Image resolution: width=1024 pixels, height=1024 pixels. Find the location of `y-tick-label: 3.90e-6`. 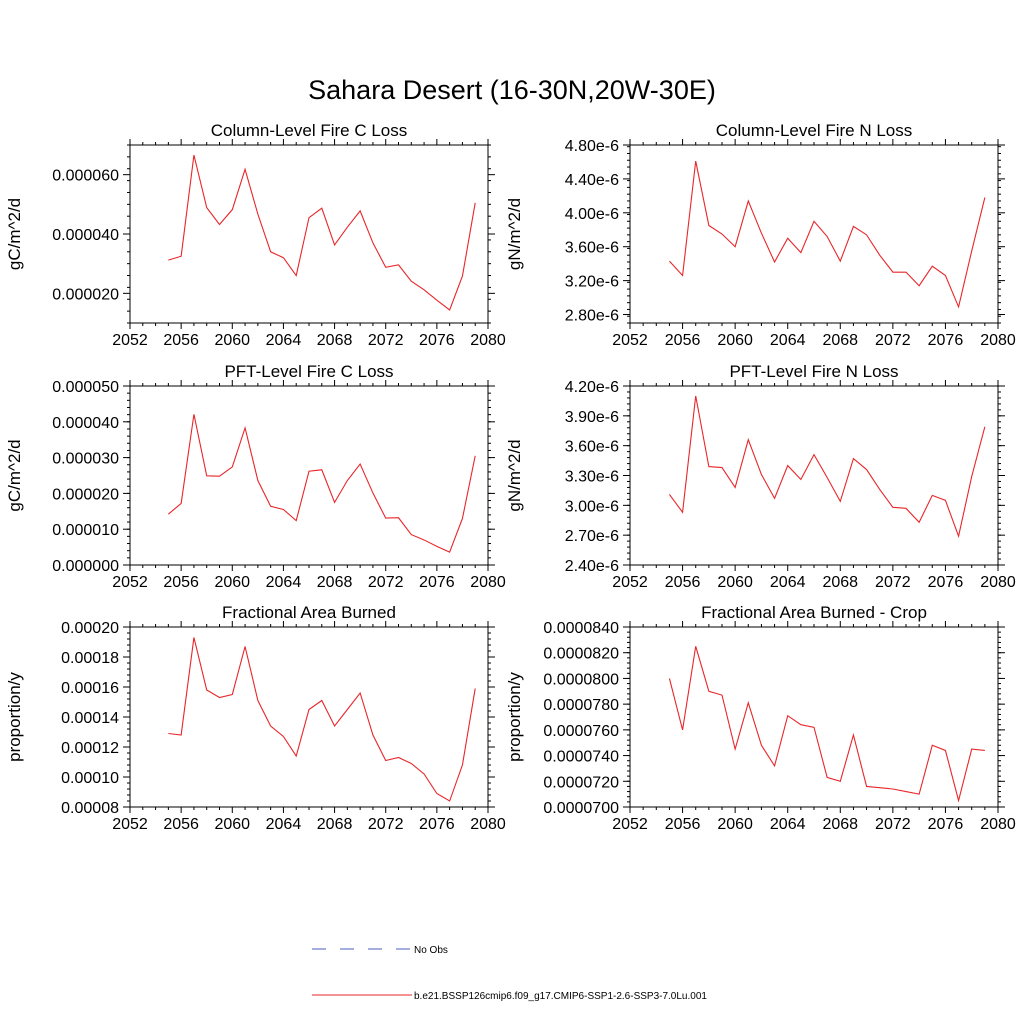

y-tick-label: 3.90e-6 is located at coordinates (592, 417).